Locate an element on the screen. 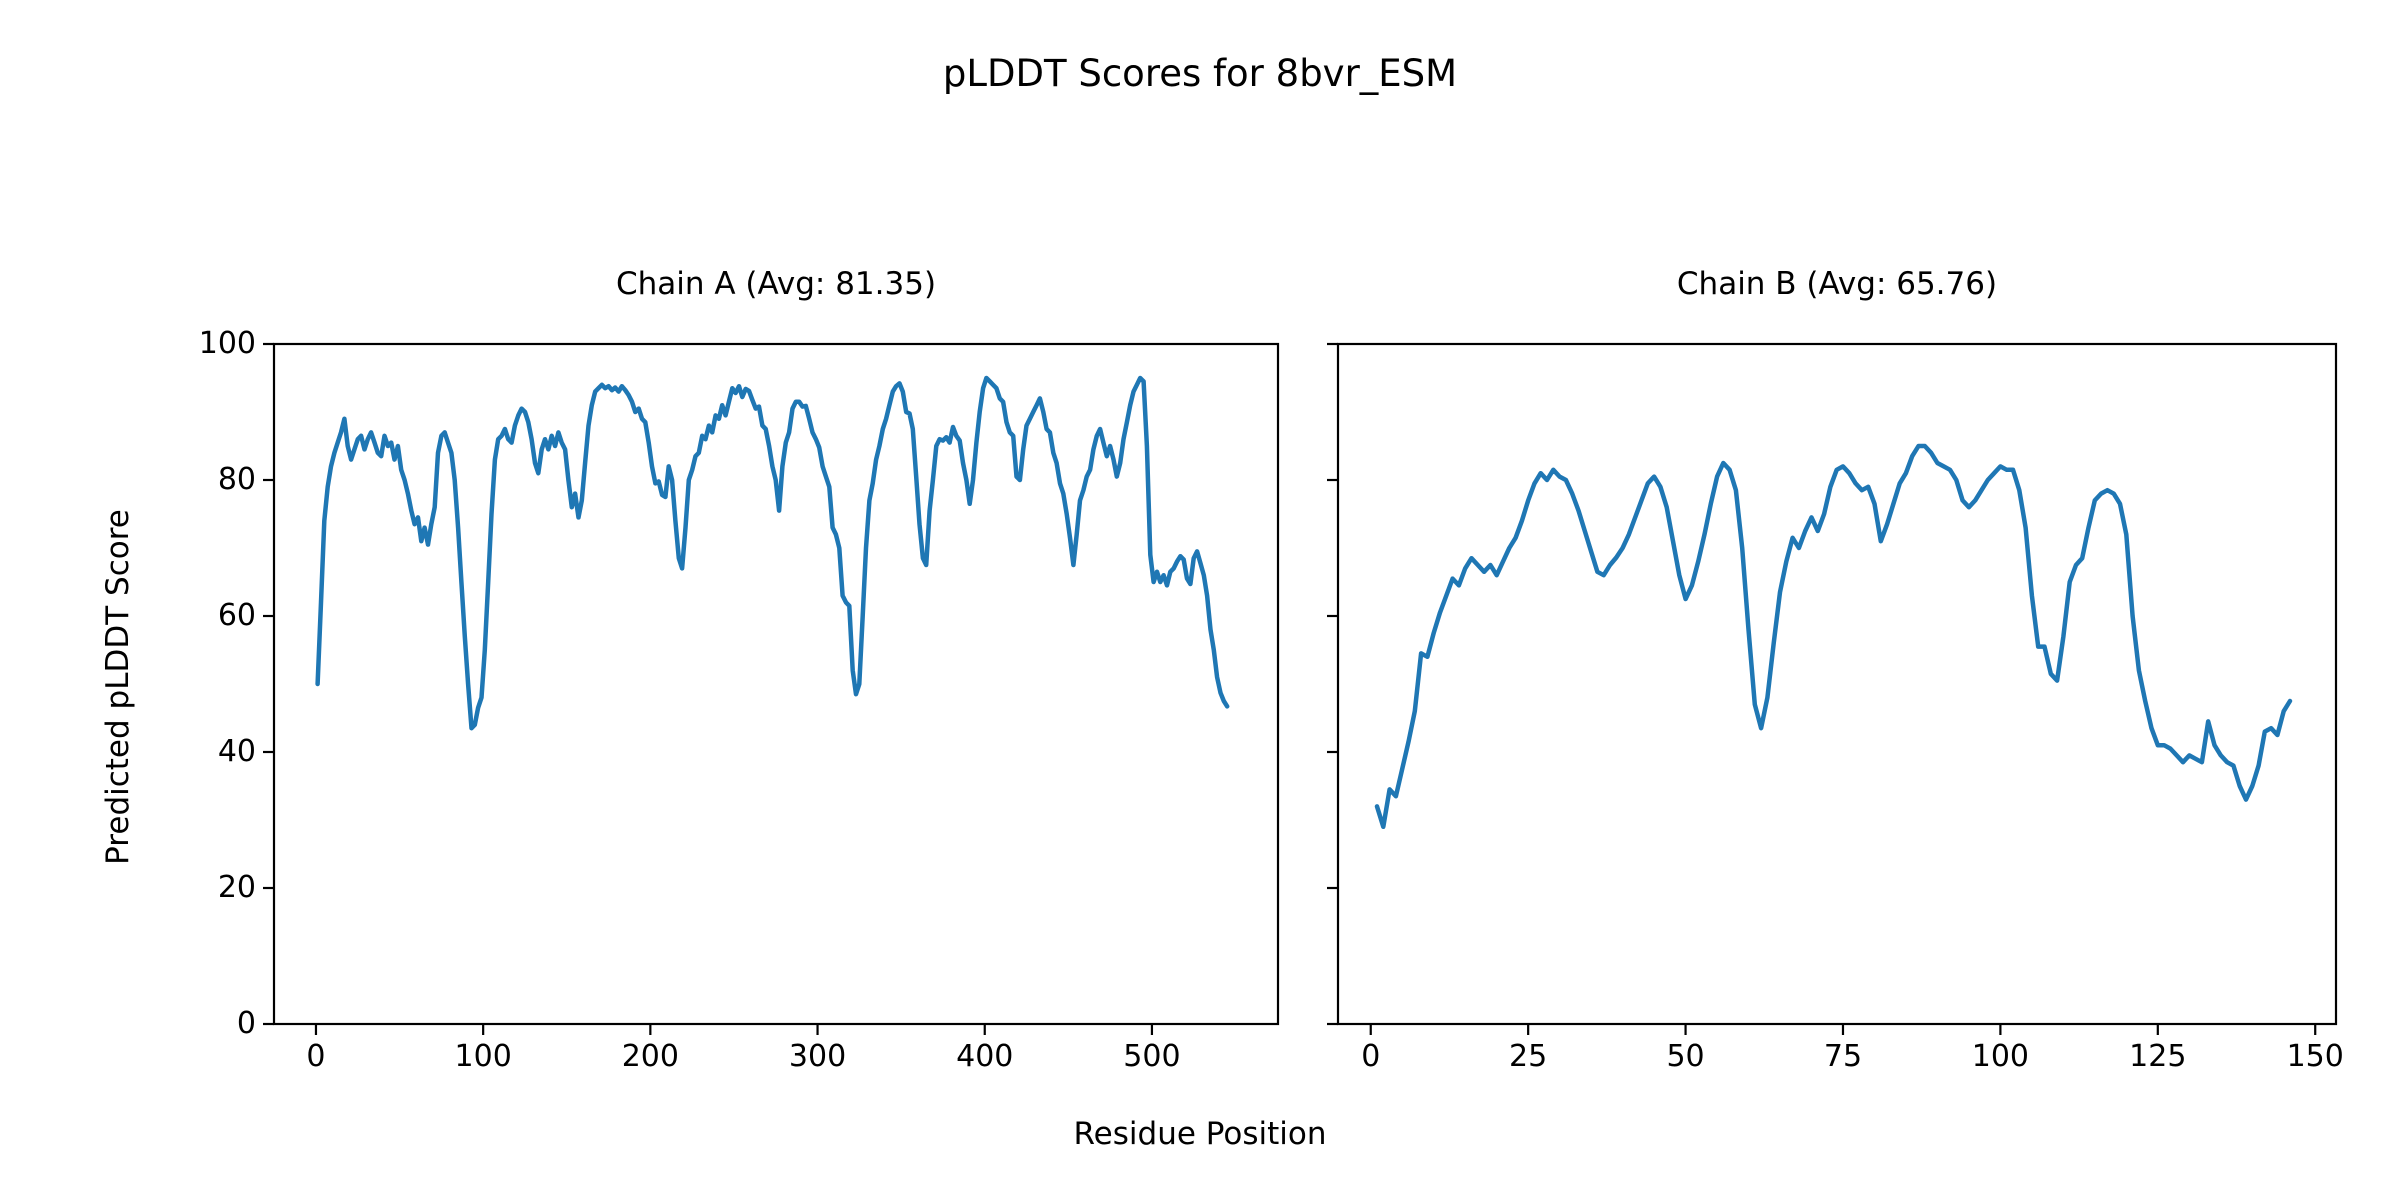 The width and height of the screenshot is (2400, 1200). y-axis-label: Predicted pLDDT Score is located at coordinates (118, 687).